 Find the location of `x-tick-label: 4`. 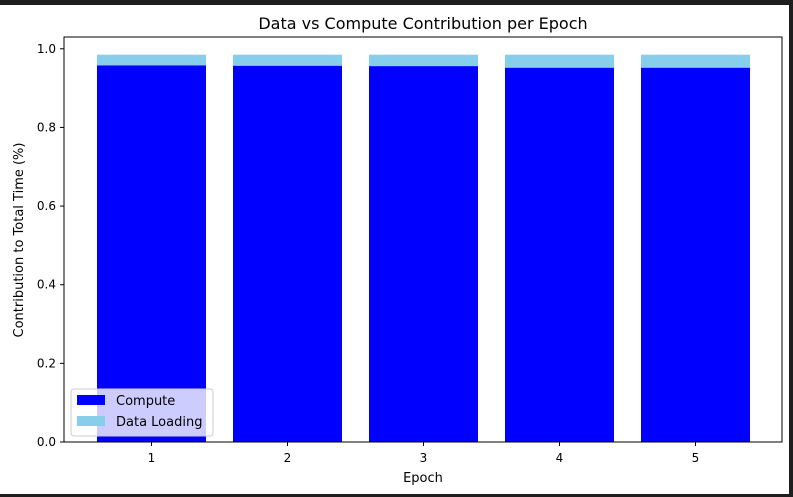

x-tick-label: 4 is located at coordinates (560, 458).